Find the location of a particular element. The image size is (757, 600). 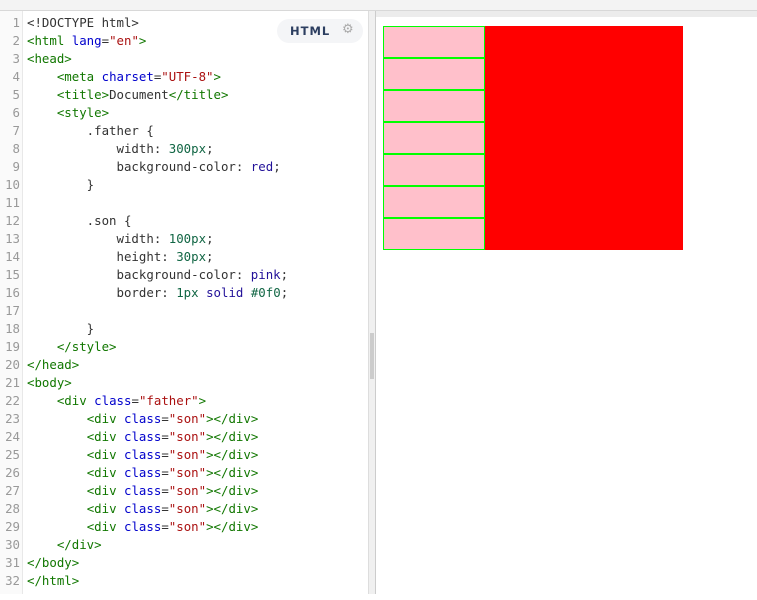

code-token: lang is located at coordinates (86, 40).